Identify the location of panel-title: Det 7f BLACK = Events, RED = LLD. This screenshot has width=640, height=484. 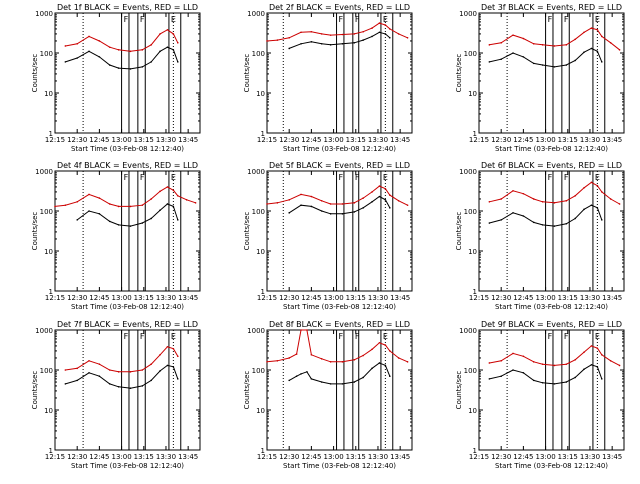
(127, 324).